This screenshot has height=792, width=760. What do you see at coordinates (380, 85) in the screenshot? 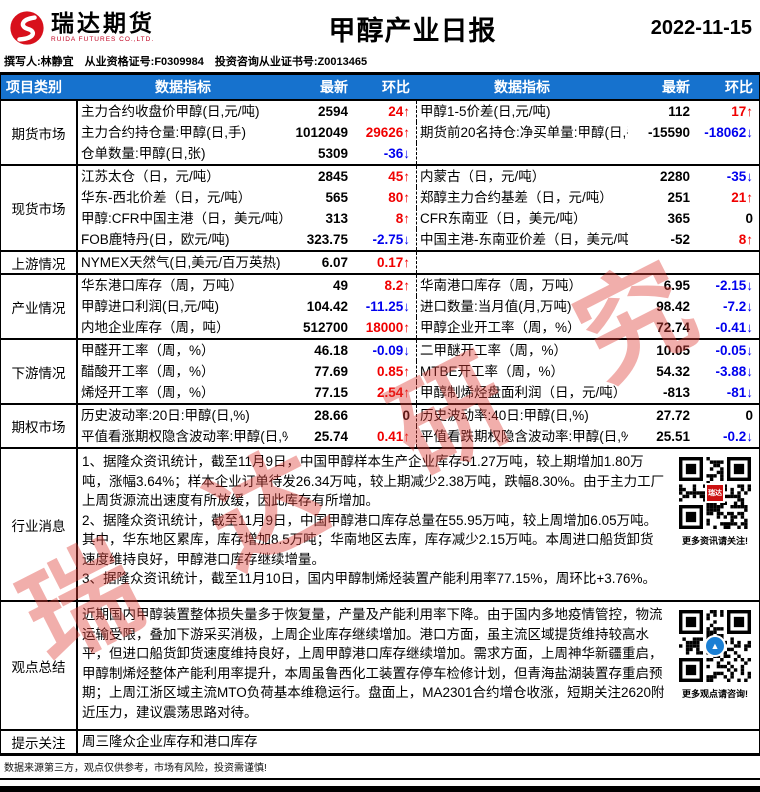
I see `table-header-row: 项目类别 数据指标 最新 环比 数据指标 最新 环比` at bounding box center [380, 85].